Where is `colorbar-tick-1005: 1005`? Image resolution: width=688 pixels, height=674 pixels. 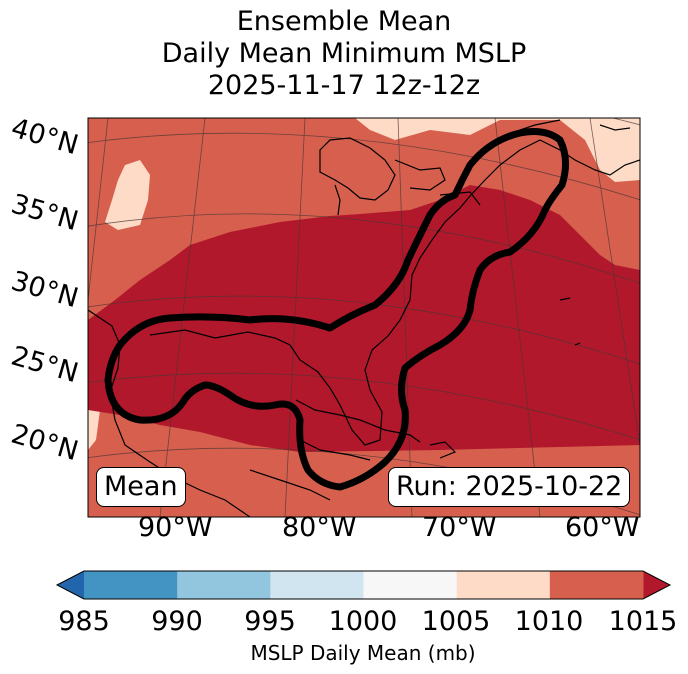 colorbar-tick-1005: 1005 is located at coordinates (456, 621).